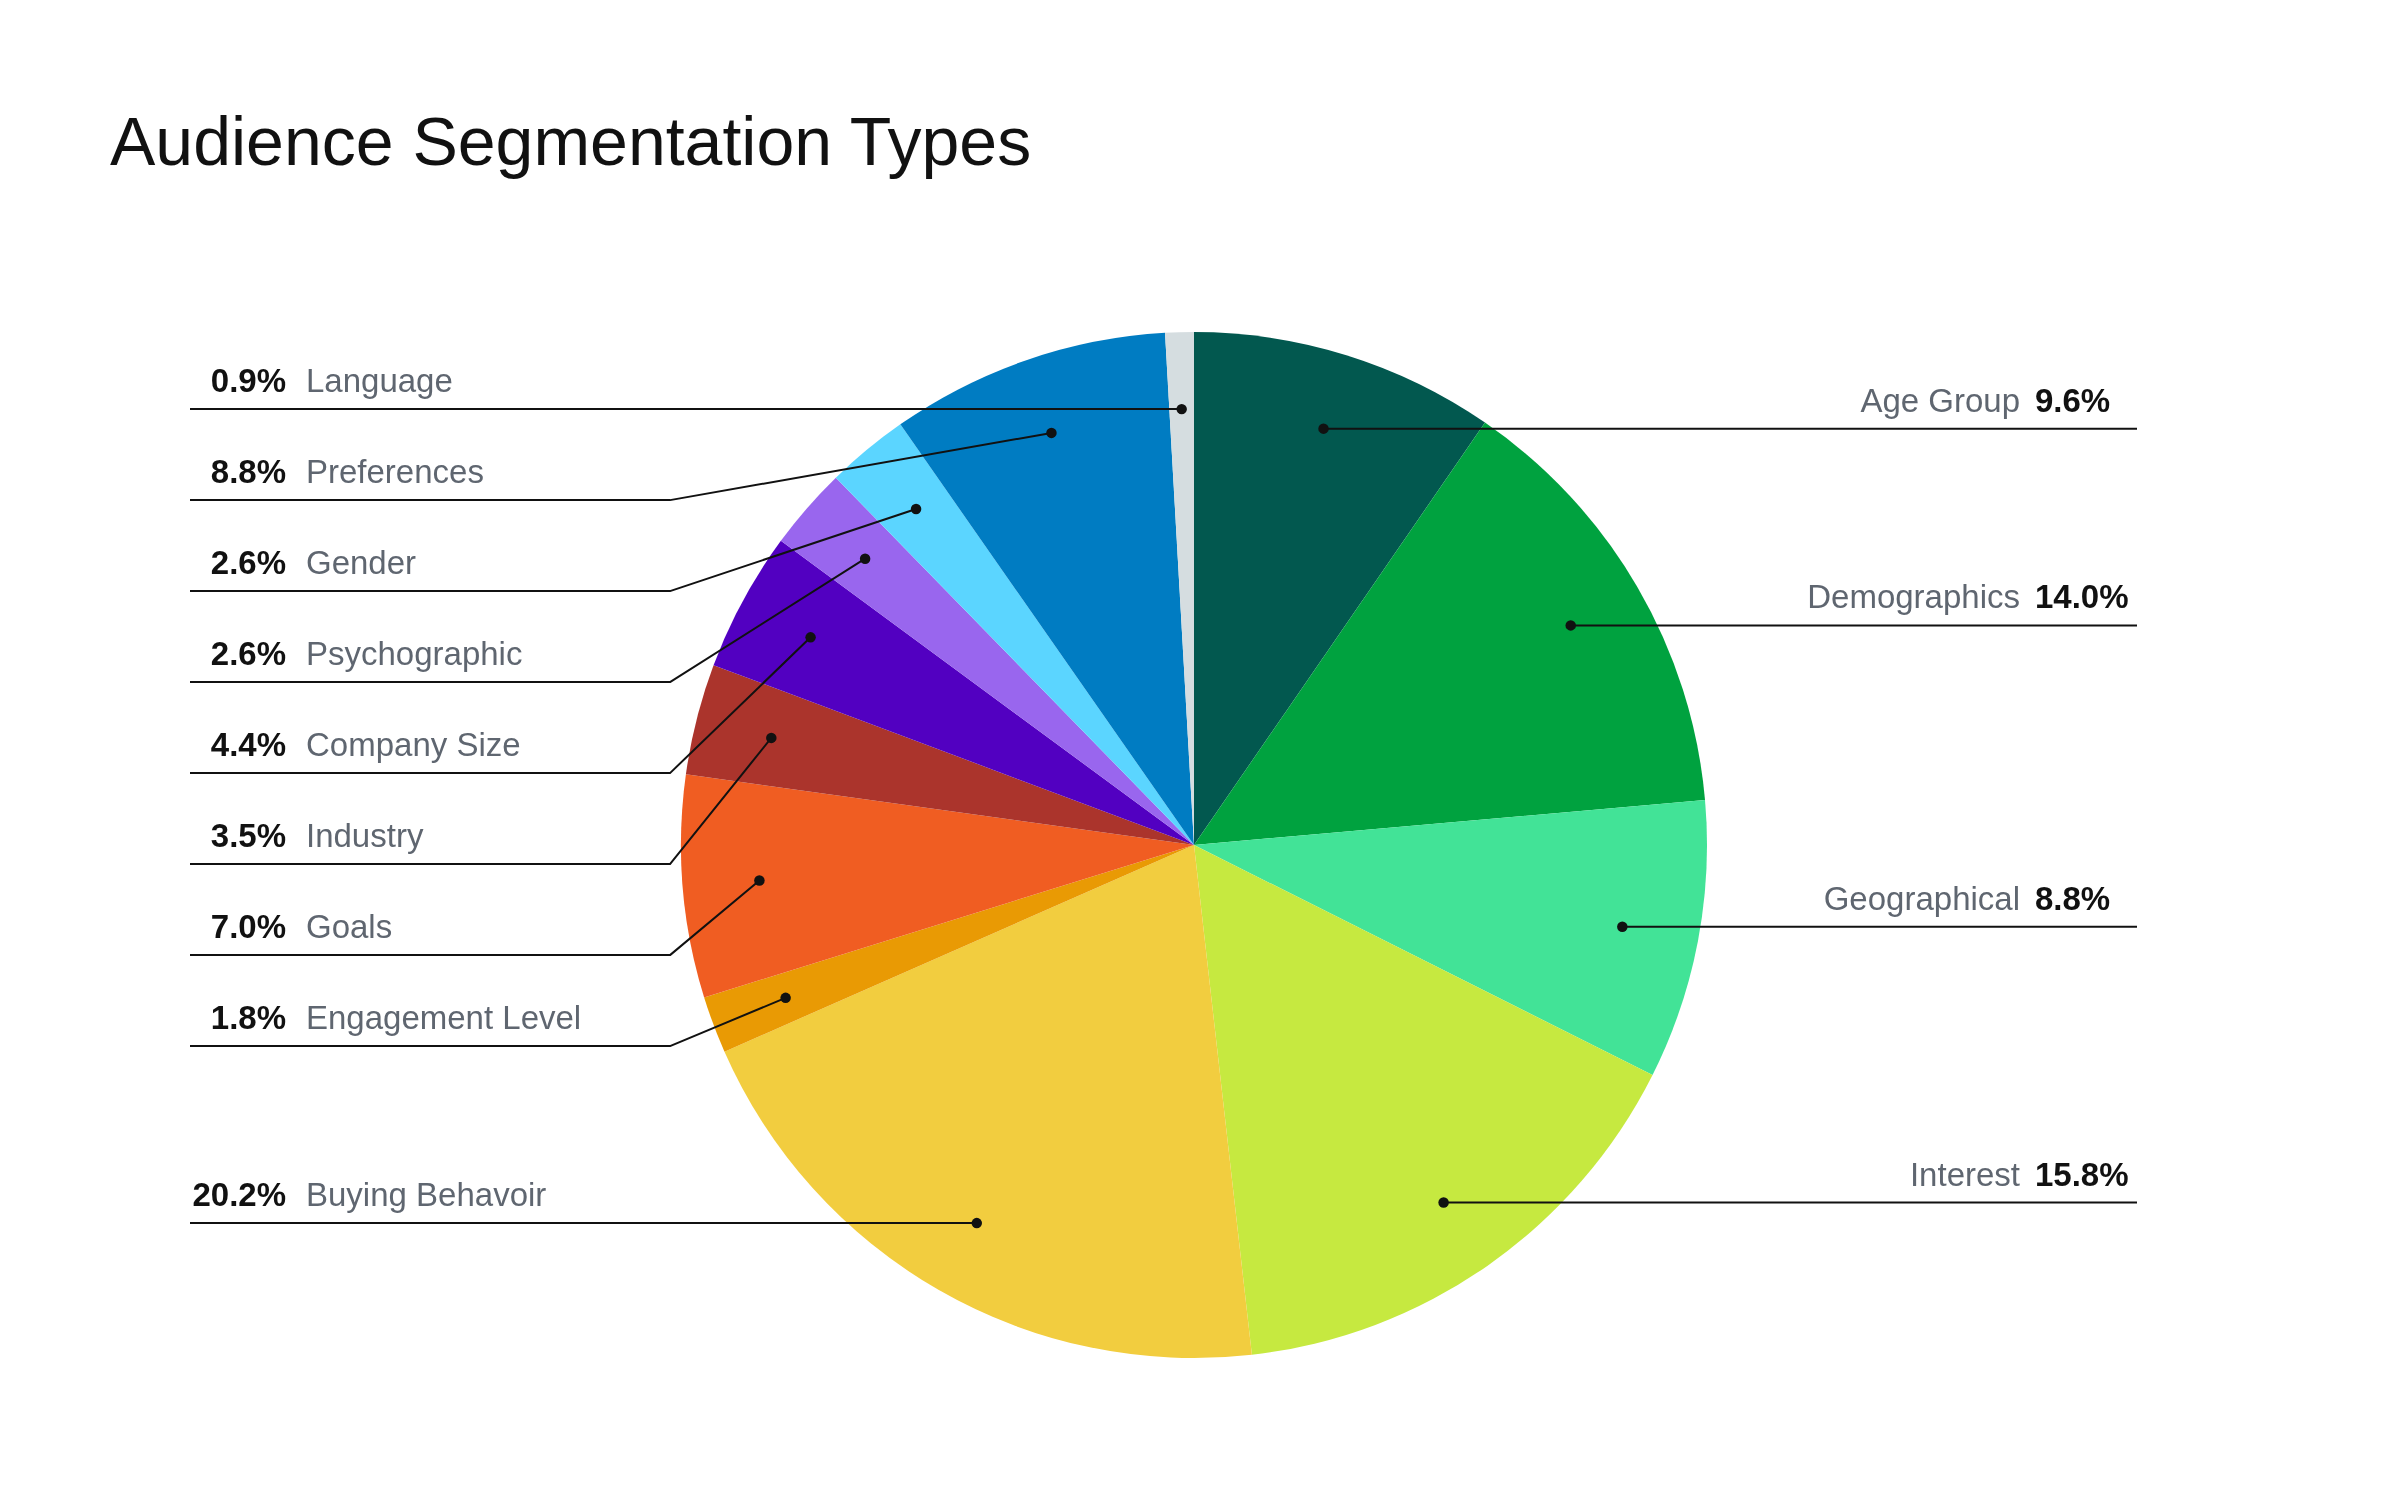  I want to click on slice-label: Gender, so click(361, 563).